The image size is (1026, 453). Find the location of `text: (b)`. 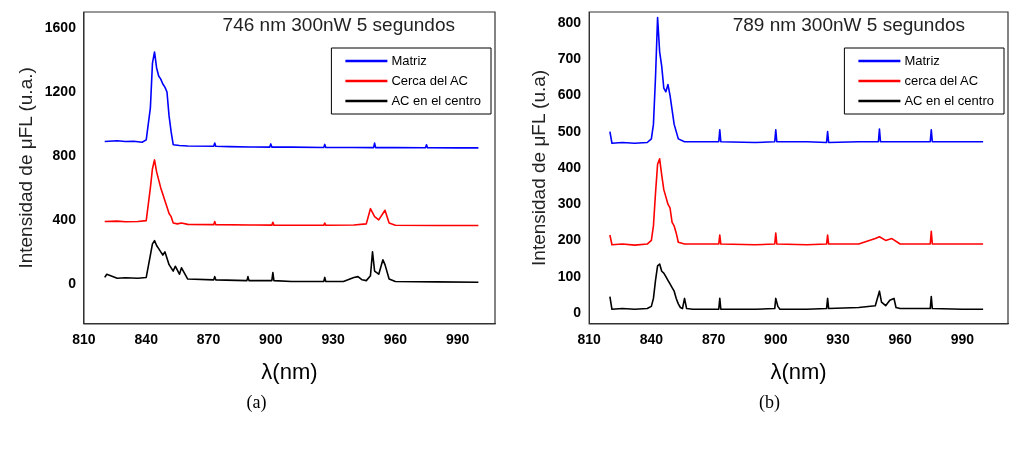

text: (b) is located at coordinates (769, 402).